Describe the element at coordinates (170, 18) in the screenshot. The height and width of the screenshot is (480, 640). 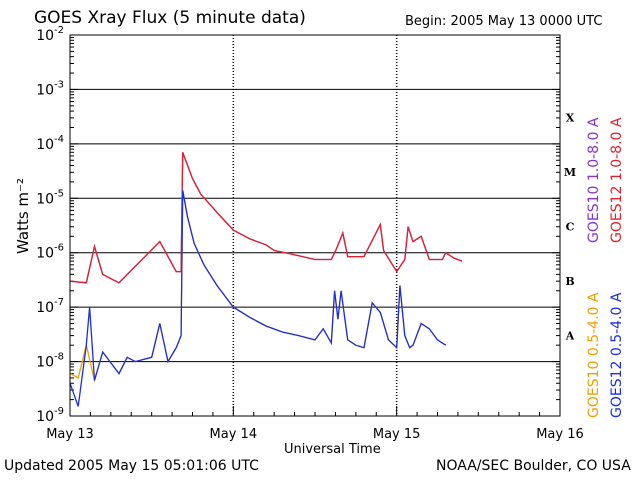
I see `chart-title: GOES Xray Flux (5 minute data)` at that location.